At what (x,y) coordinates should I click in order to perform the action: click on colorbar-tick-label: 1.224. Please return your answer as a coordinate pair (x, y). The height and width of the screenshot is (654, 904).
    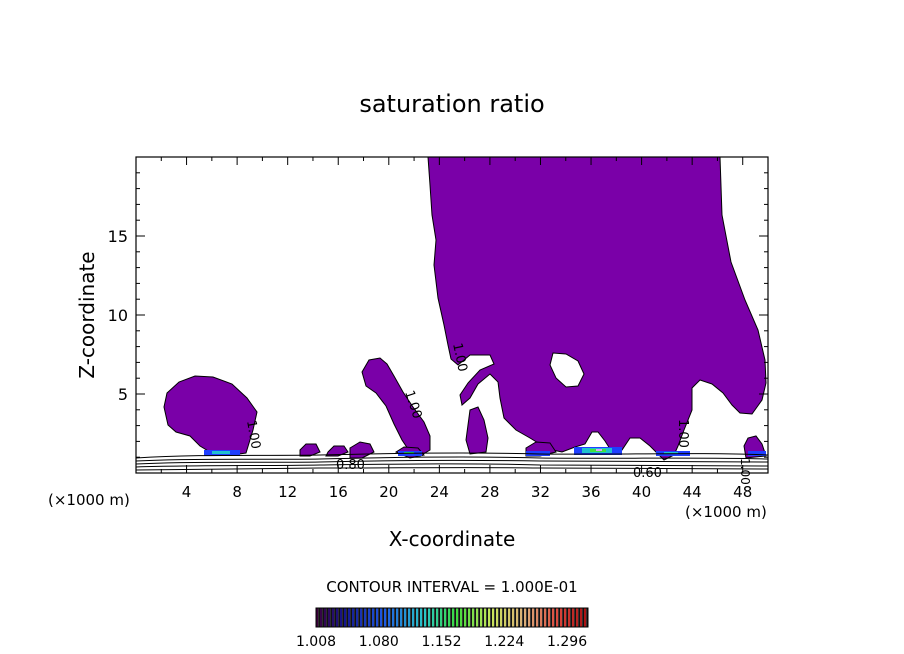
    Looking at the image, I should click on (504, 642).